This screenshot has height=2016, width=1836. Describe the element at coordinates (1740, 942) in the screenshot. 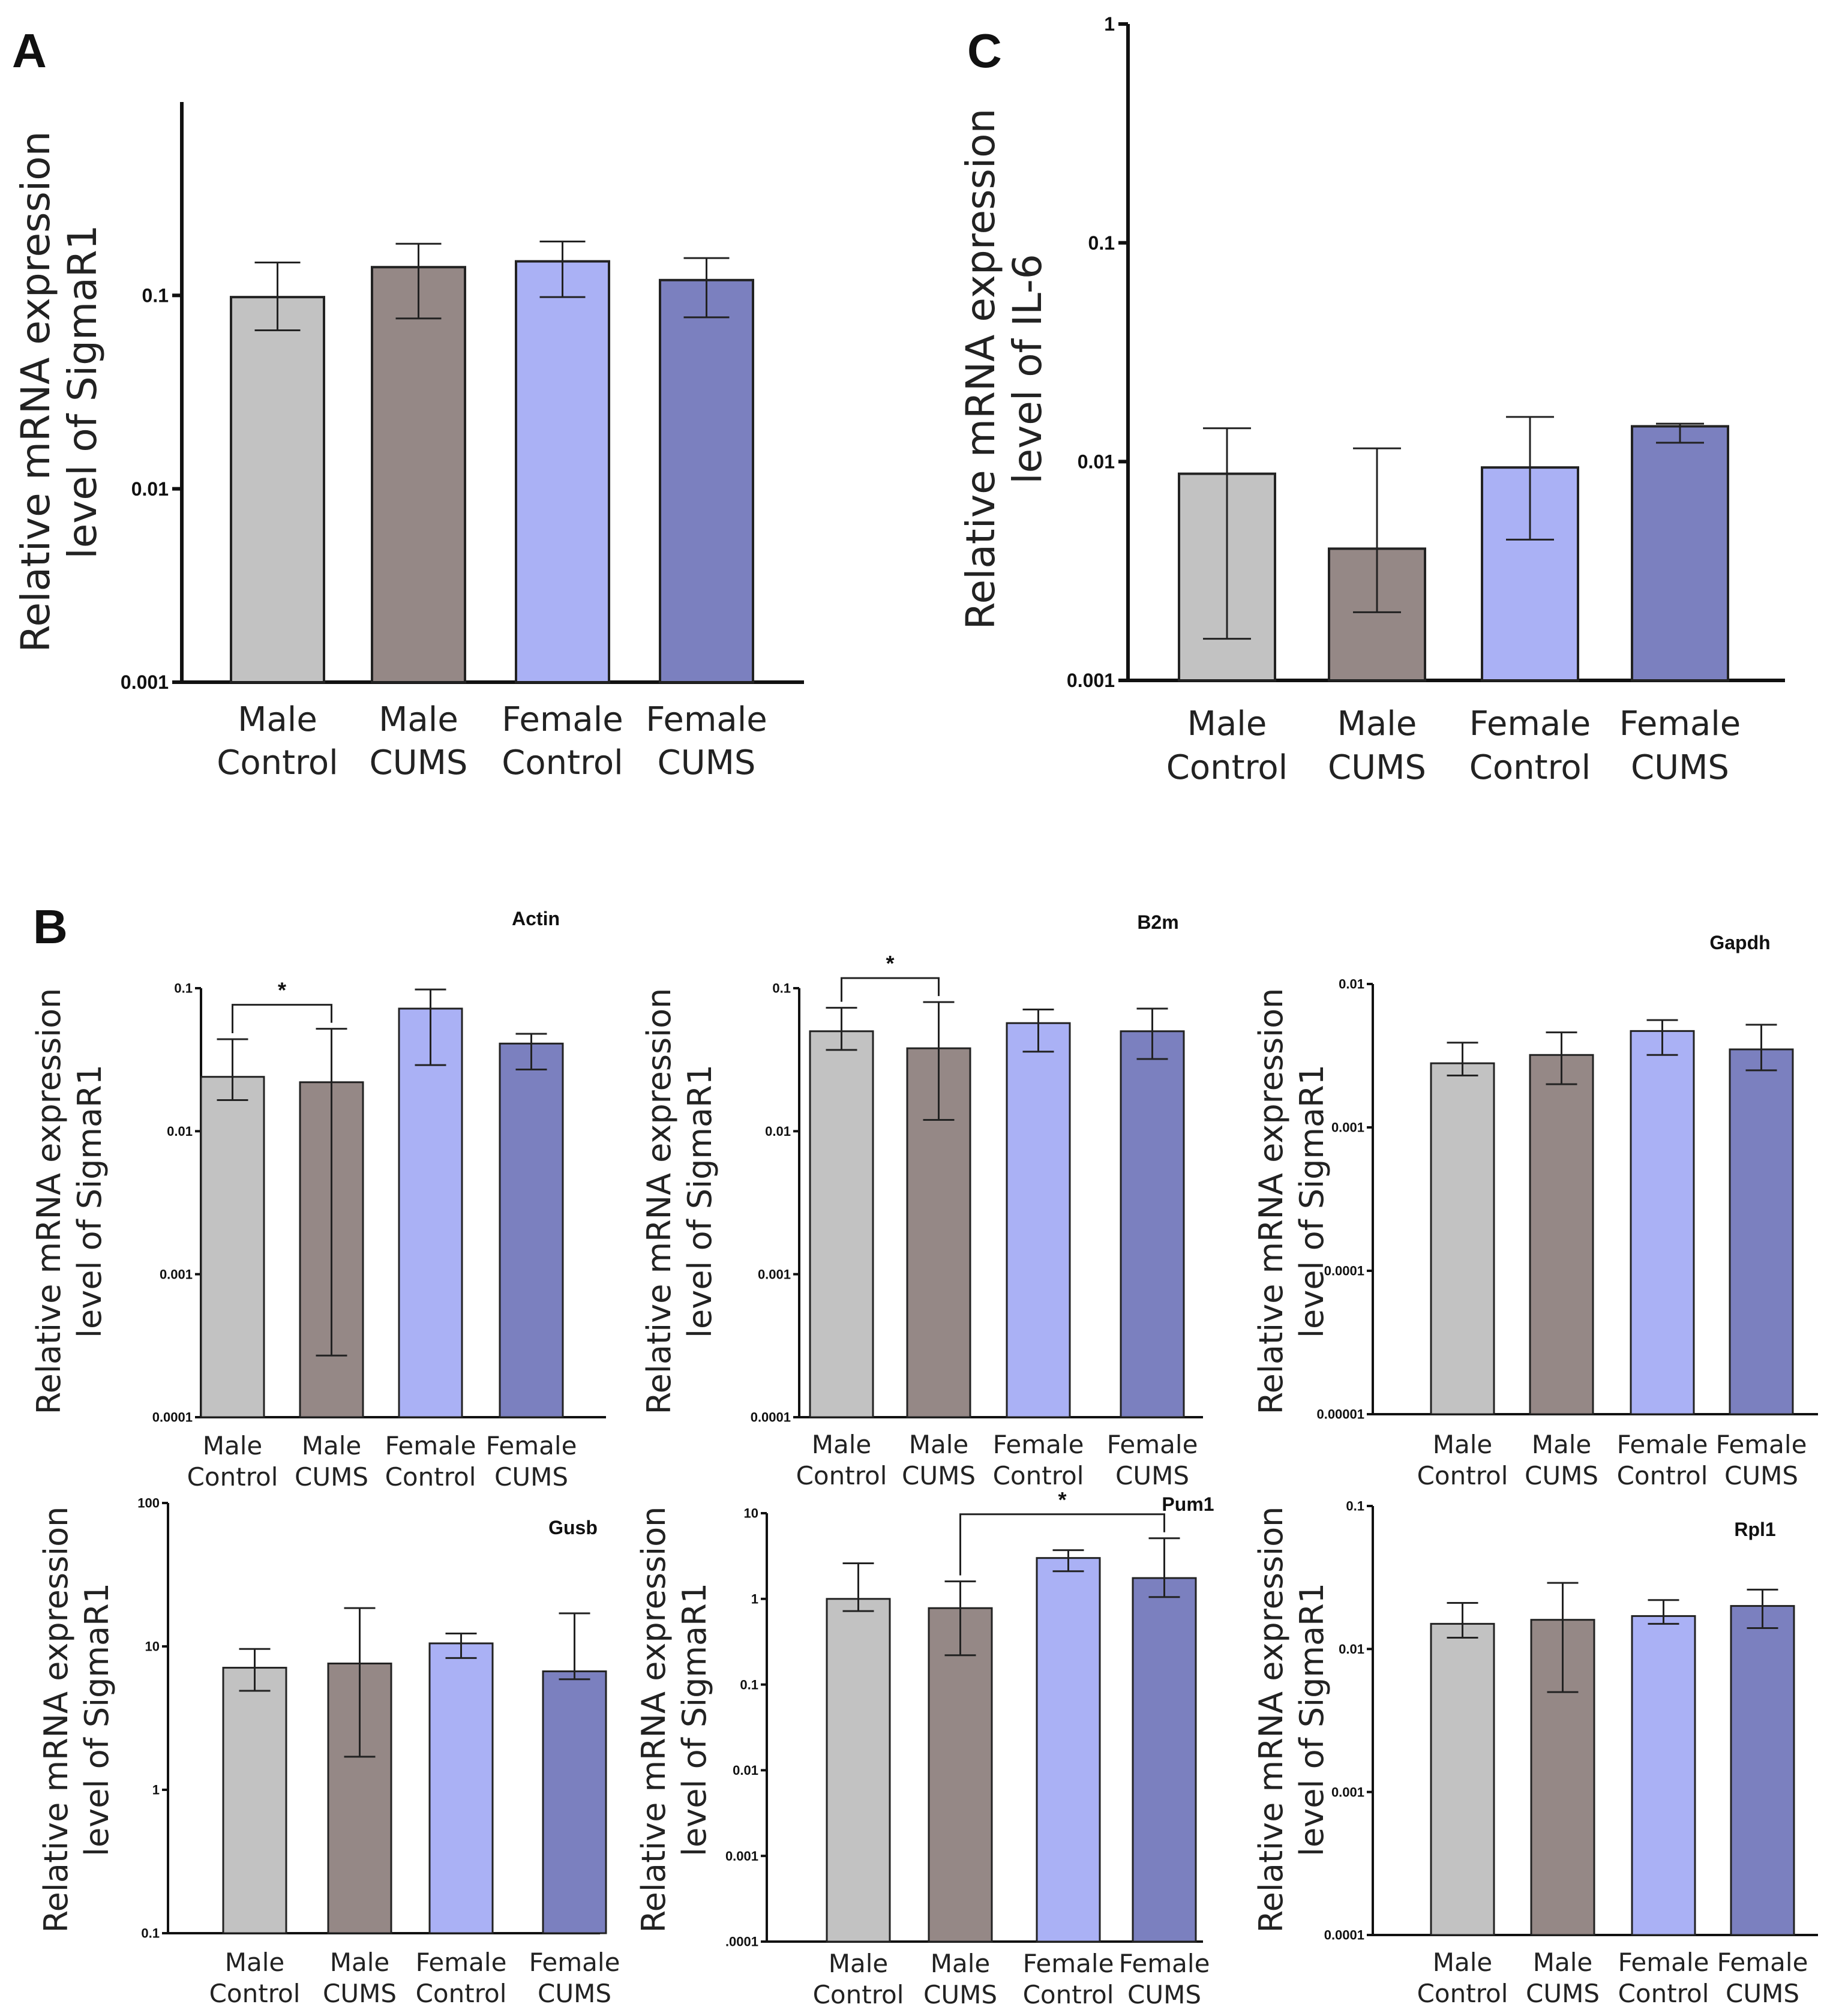

I see `chart-title: Gapdh` at that location.